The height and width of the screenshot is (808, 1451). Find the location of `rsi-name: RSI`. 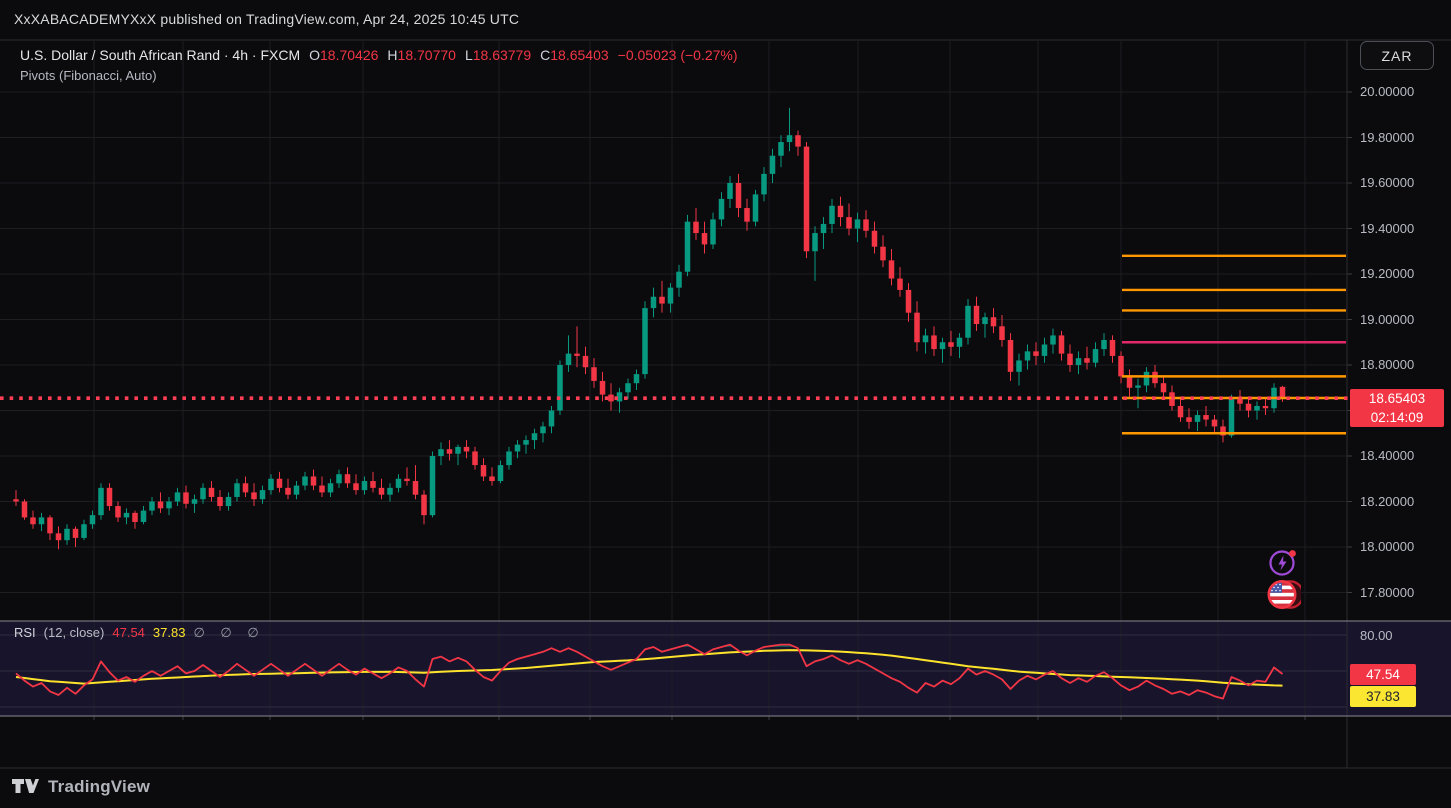

rsi-name: RSI is located at coordinates (25, 632).